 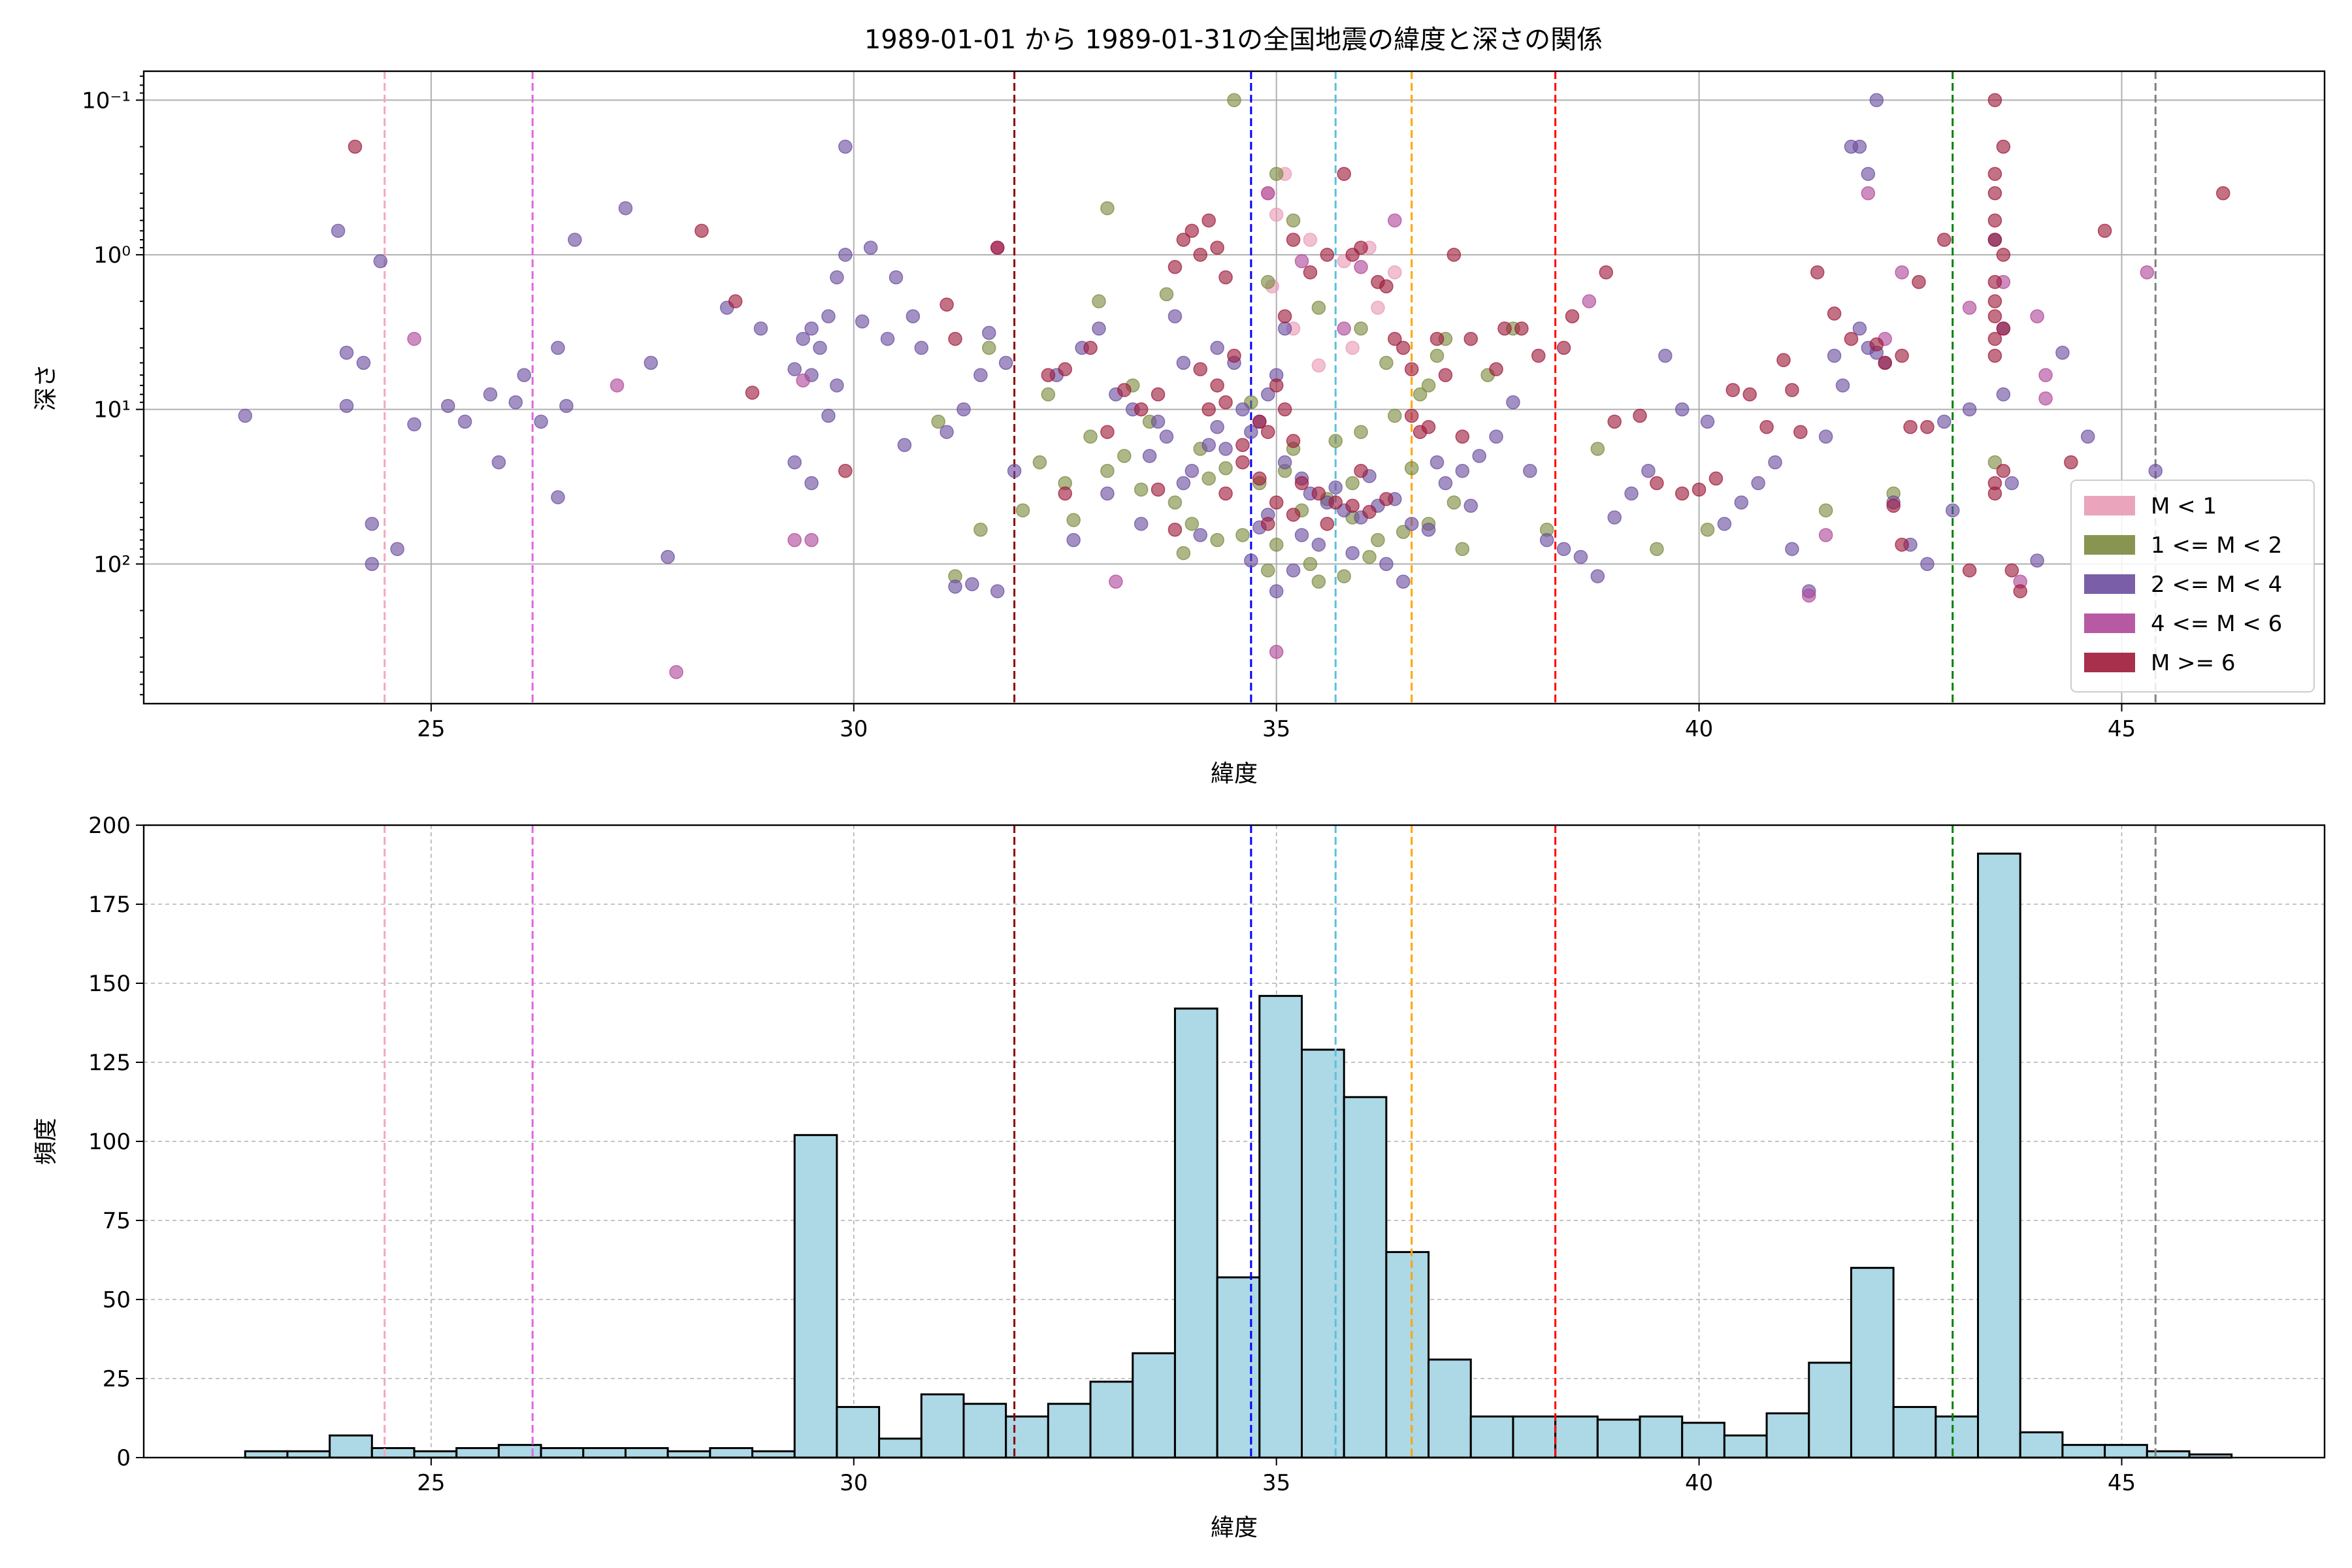 I want to click on histogram-y-tick-label: 25, so click(x=117, y=1379).